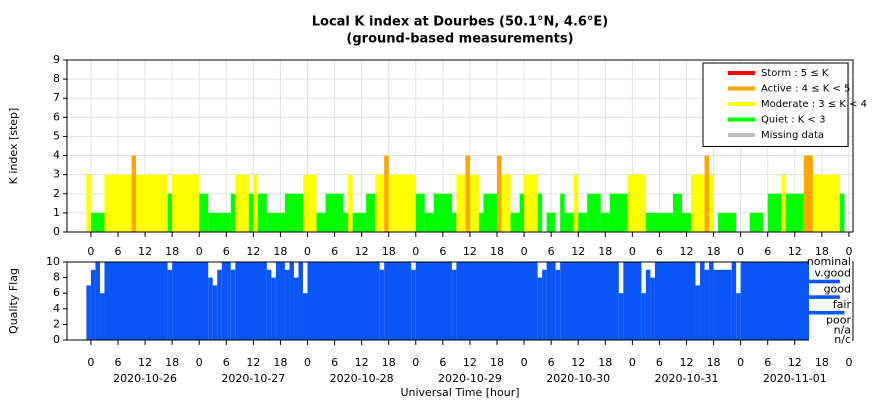 The width and height of the screenshot is (886, 400). What do you see at coordinates (829, 261) in the screenshot?
I see `y2-tick-label: nominal` at bounding box center [829, 261].